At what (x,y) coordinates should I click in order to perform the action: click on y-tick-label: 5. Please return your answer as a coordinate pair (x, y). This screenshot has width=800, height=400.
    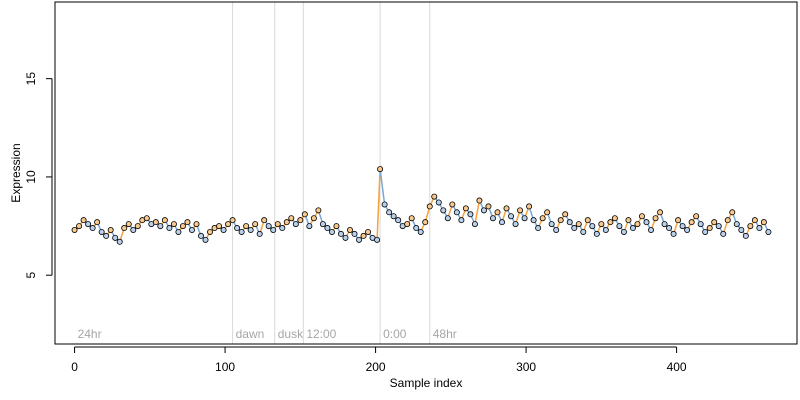
    Looking at the image, I should click on (31, 275).